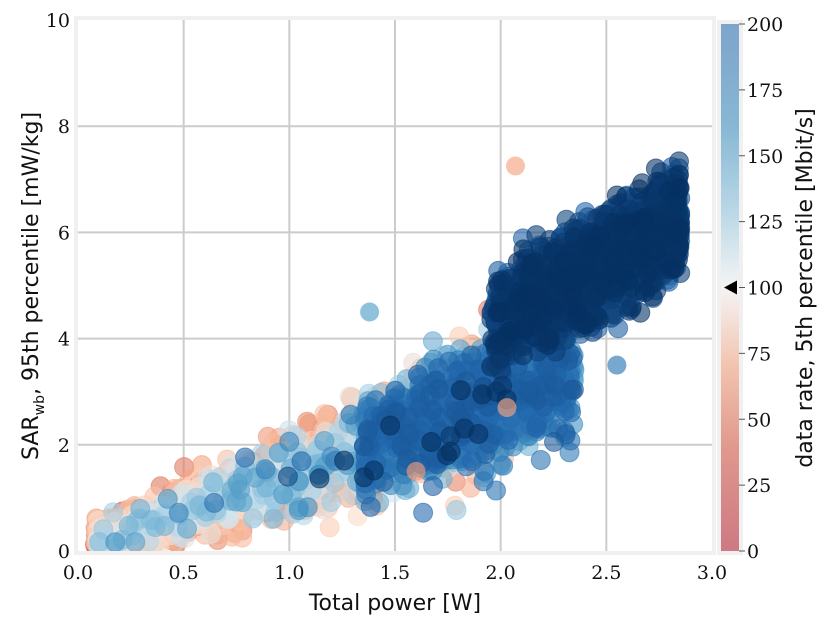  Describe the element at coordinates (765, 289) in the screenshot. I see `colorbar-tick-label: 100` at that location.